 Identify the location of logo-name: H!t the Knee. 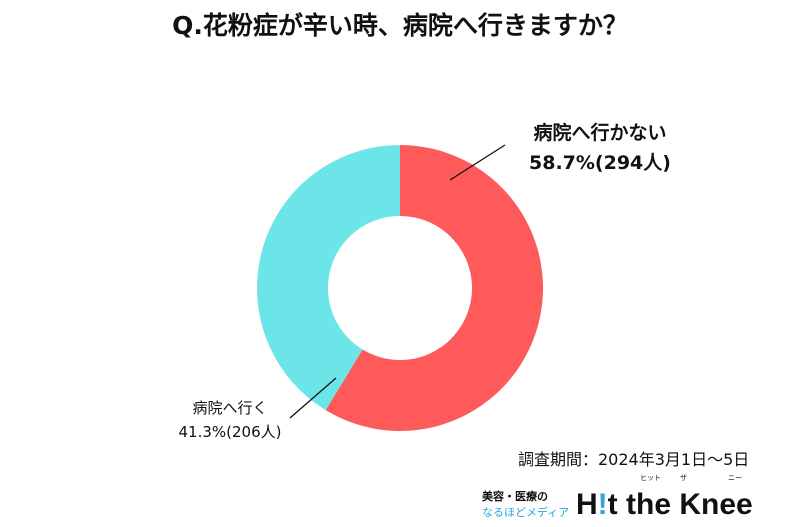
(664, 504).